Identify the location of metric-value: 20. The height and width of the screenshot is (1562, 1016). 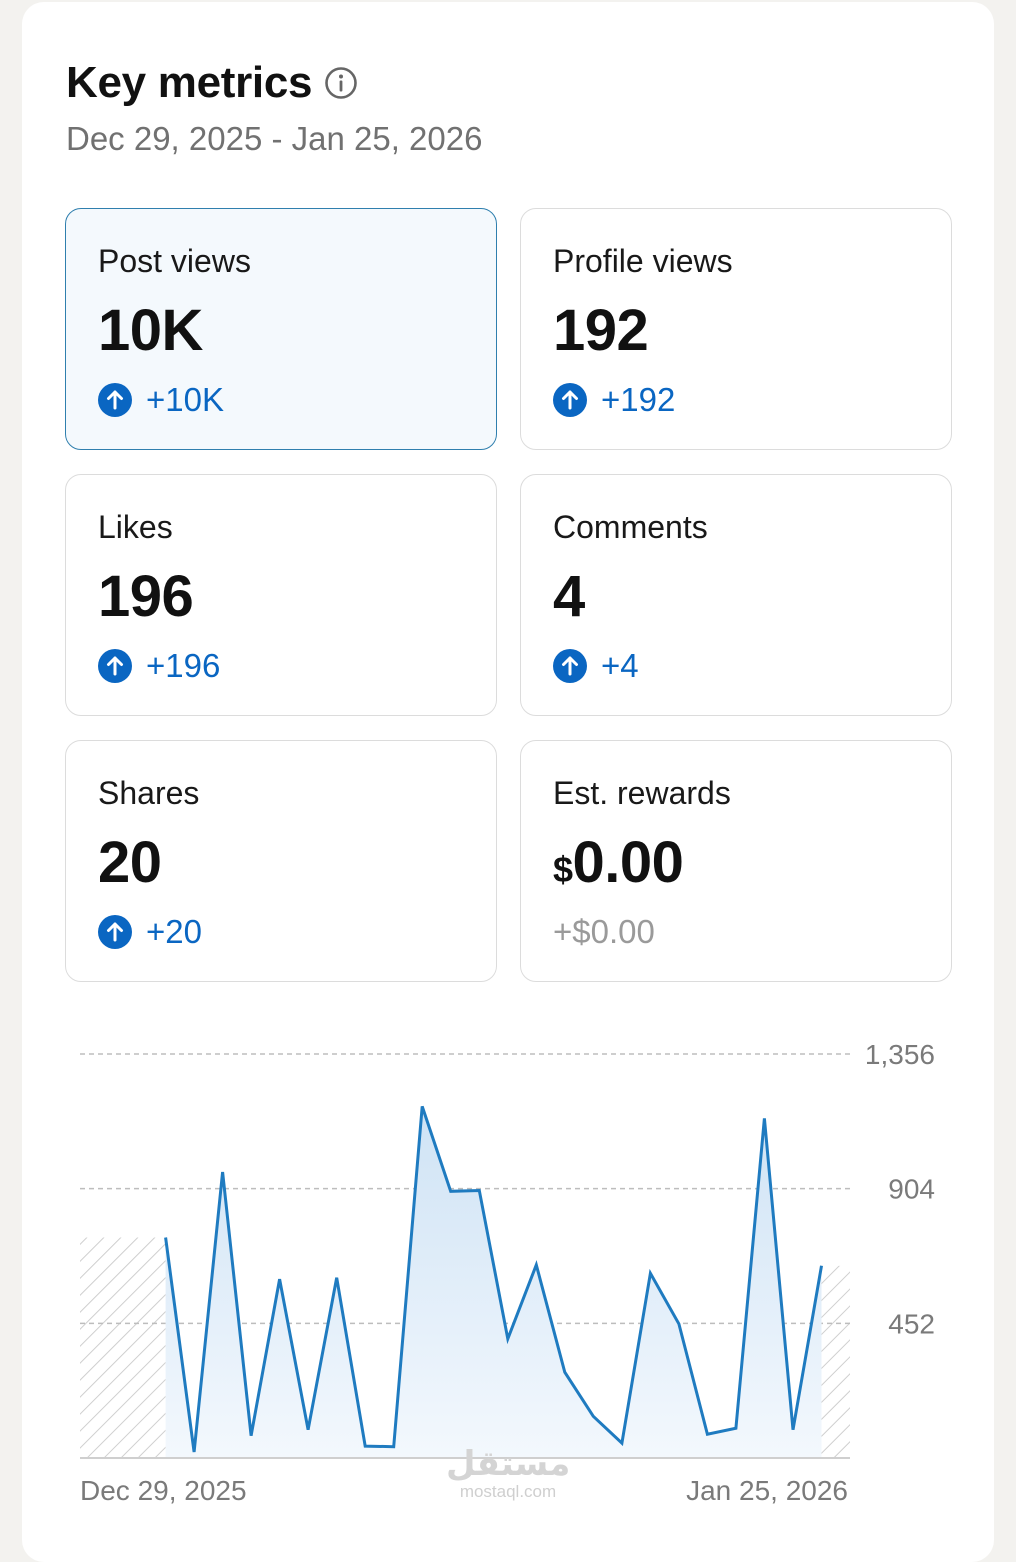
(130, 862).